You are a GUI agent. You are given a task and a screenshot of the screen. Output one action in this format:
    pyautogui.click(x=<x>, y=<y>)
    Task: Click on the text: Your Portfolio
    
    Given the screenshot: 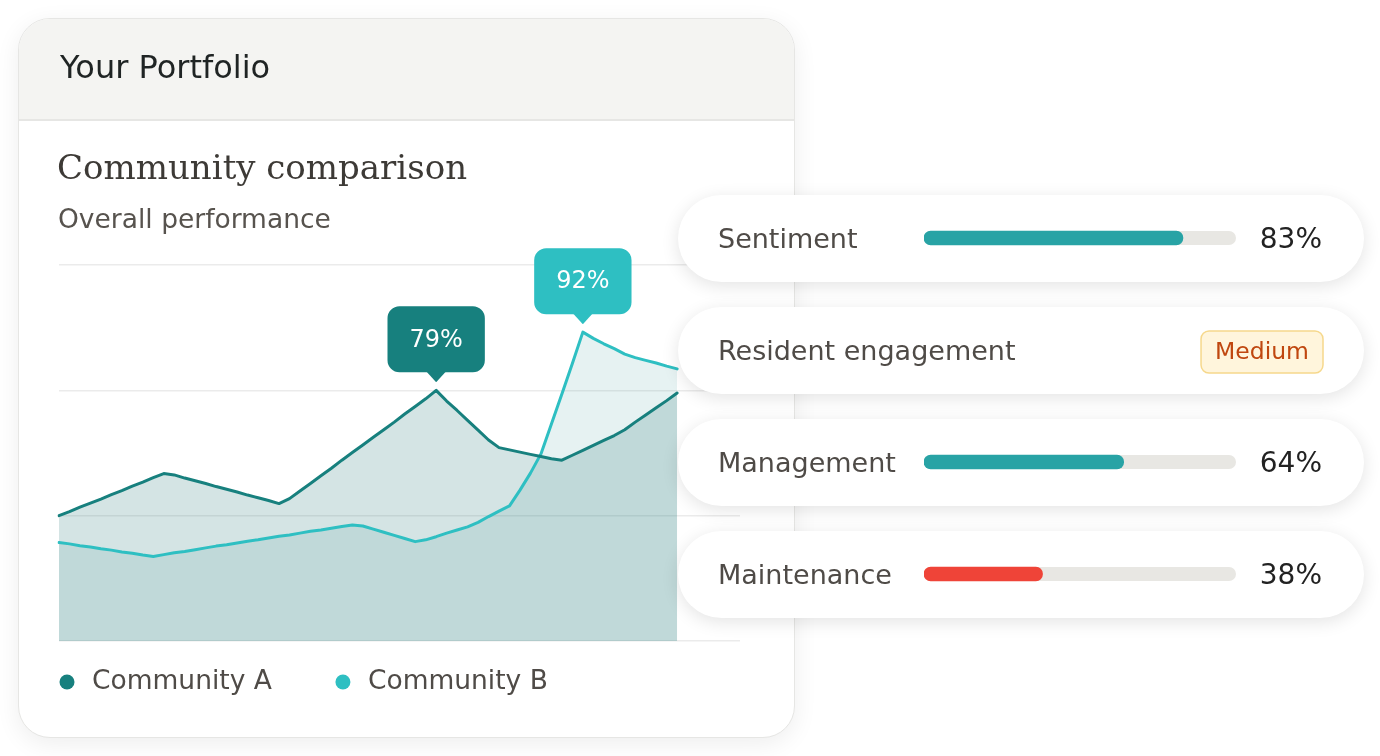 What is the action you would take?
    pyautogui.click(x=165, y=67)
    